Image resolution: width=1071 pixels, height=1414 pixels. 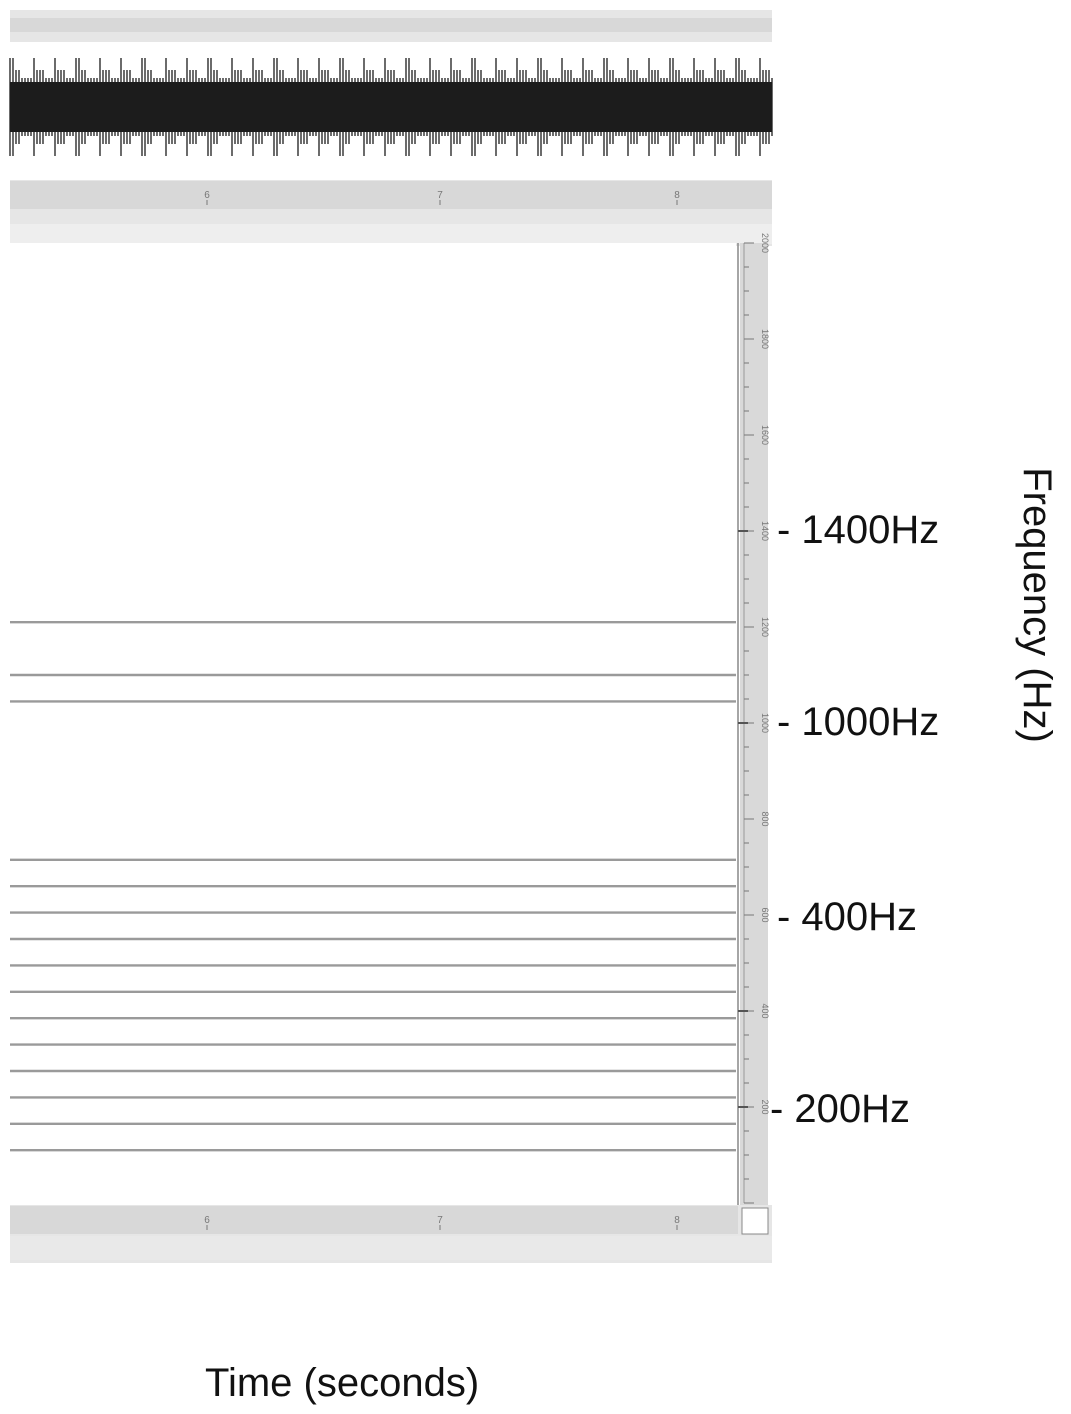 What do you see at coordinates (440, 1220) in the screenshot?
I see `lower-time-tick-label: 7` at bounding box center [440, 1220].